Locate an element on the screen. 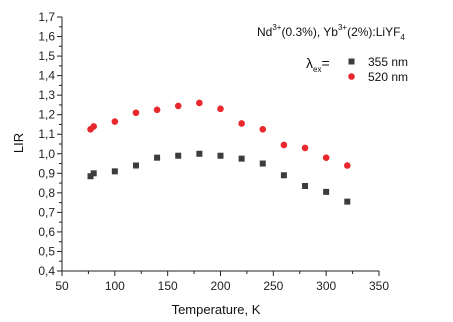 The width and height of the screenshot is (453, 322). y-axis-label: LIR is located at coordinates (18, 143).